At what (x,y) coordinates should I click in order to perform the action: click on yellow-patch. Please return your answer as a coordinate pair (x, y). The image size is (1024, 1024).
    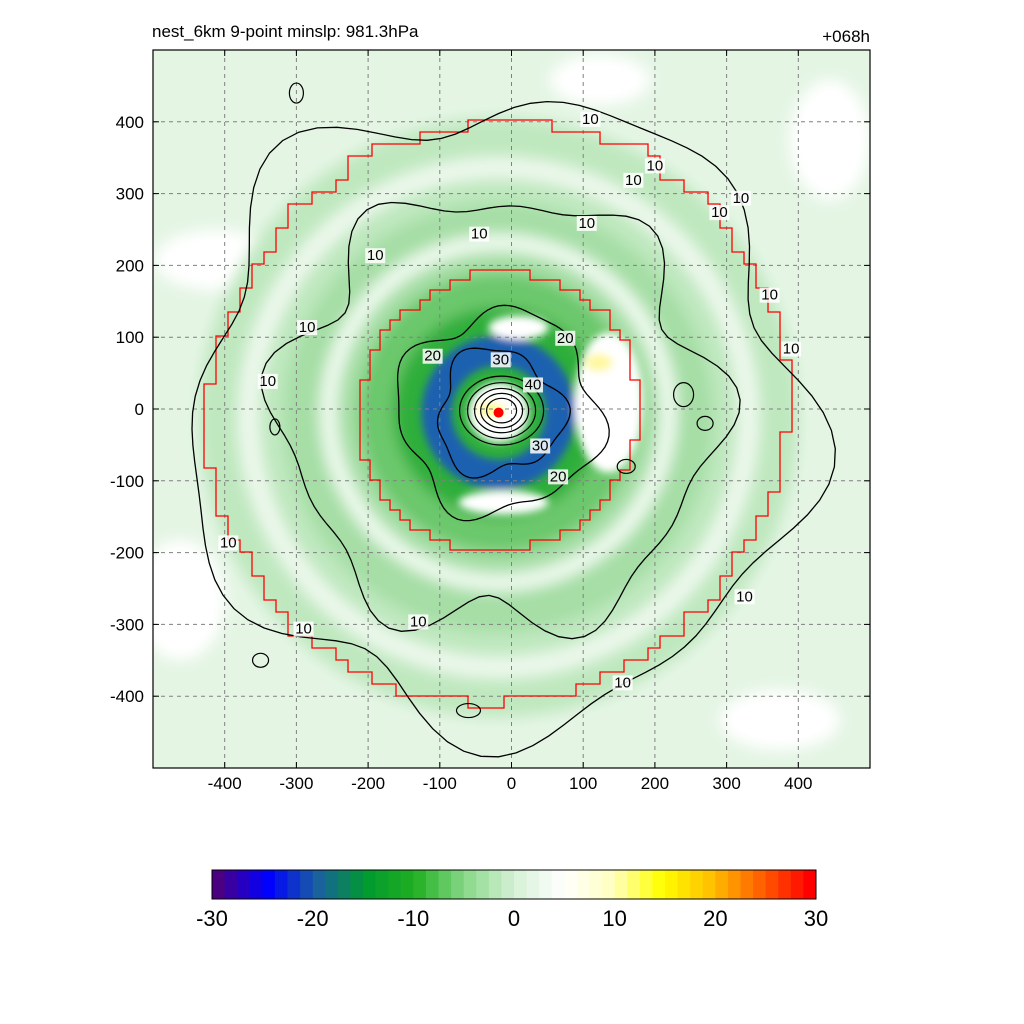
    Looking at the image, I should click on (598, 362).